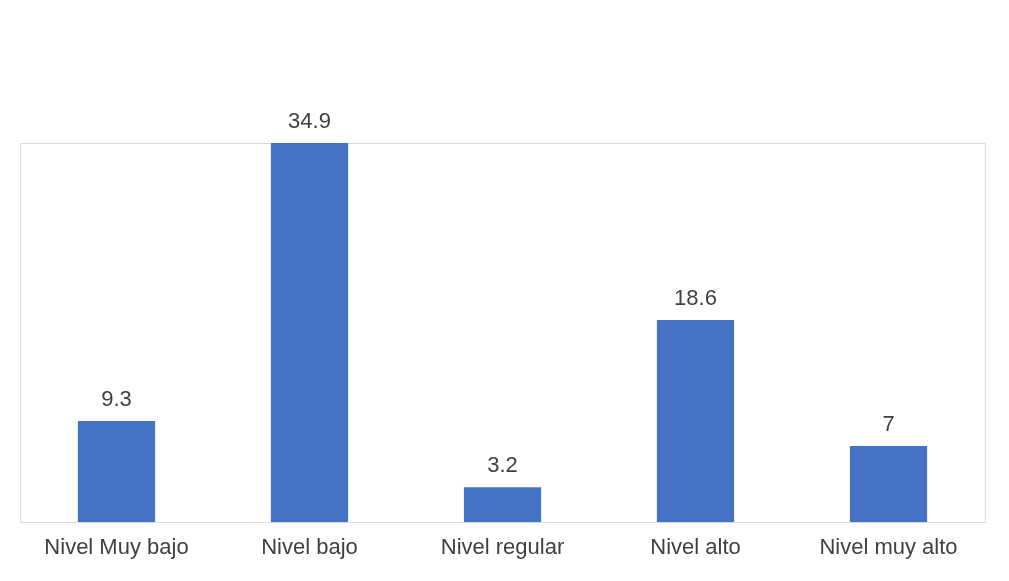 This screenshot has height=581, width=1009. What do you see at coordinates (502, 546) in the screenshot?
I see `x-tick-label: Nivel regular` at bounding box center [502, 546].